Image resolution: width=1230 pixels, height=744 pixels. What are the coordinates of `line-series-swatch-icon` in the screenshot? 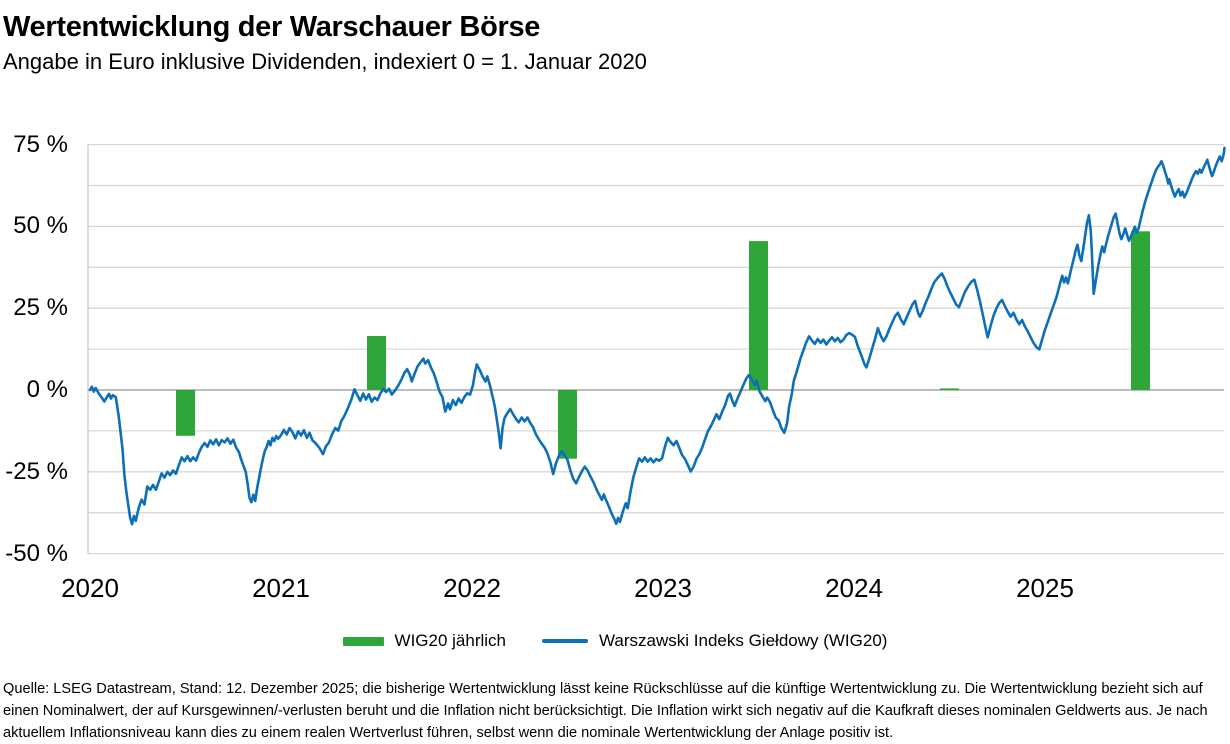 It's located at (565, 641).